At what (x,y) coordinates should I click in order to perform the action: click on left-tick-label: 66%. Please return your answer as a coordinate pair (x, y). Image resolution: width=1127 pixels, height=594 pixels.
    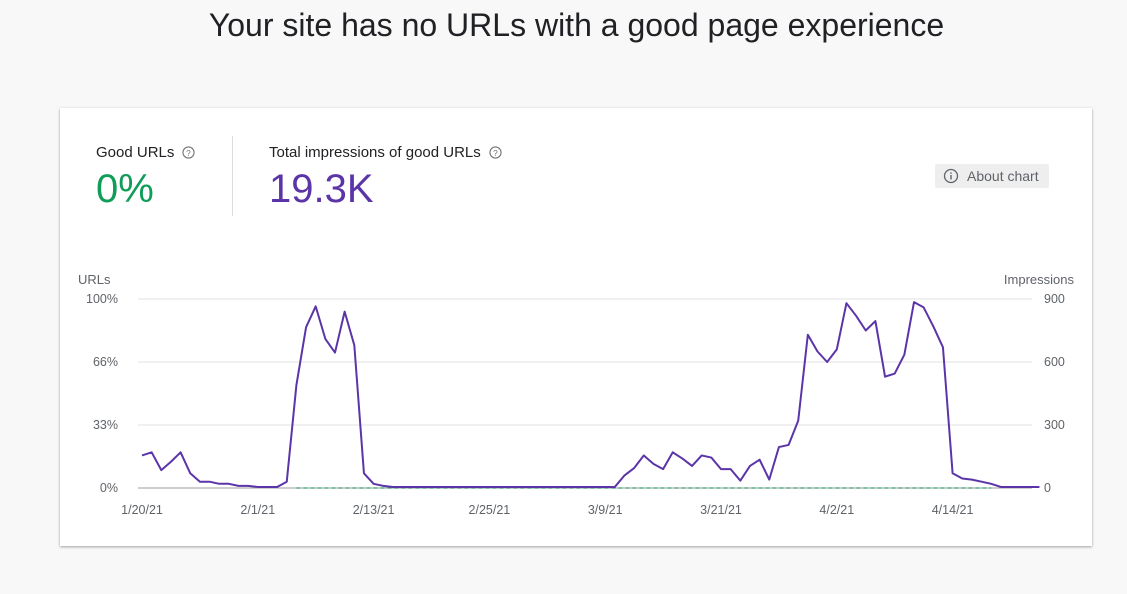
    Looking at the image, I should click on (105, 362).